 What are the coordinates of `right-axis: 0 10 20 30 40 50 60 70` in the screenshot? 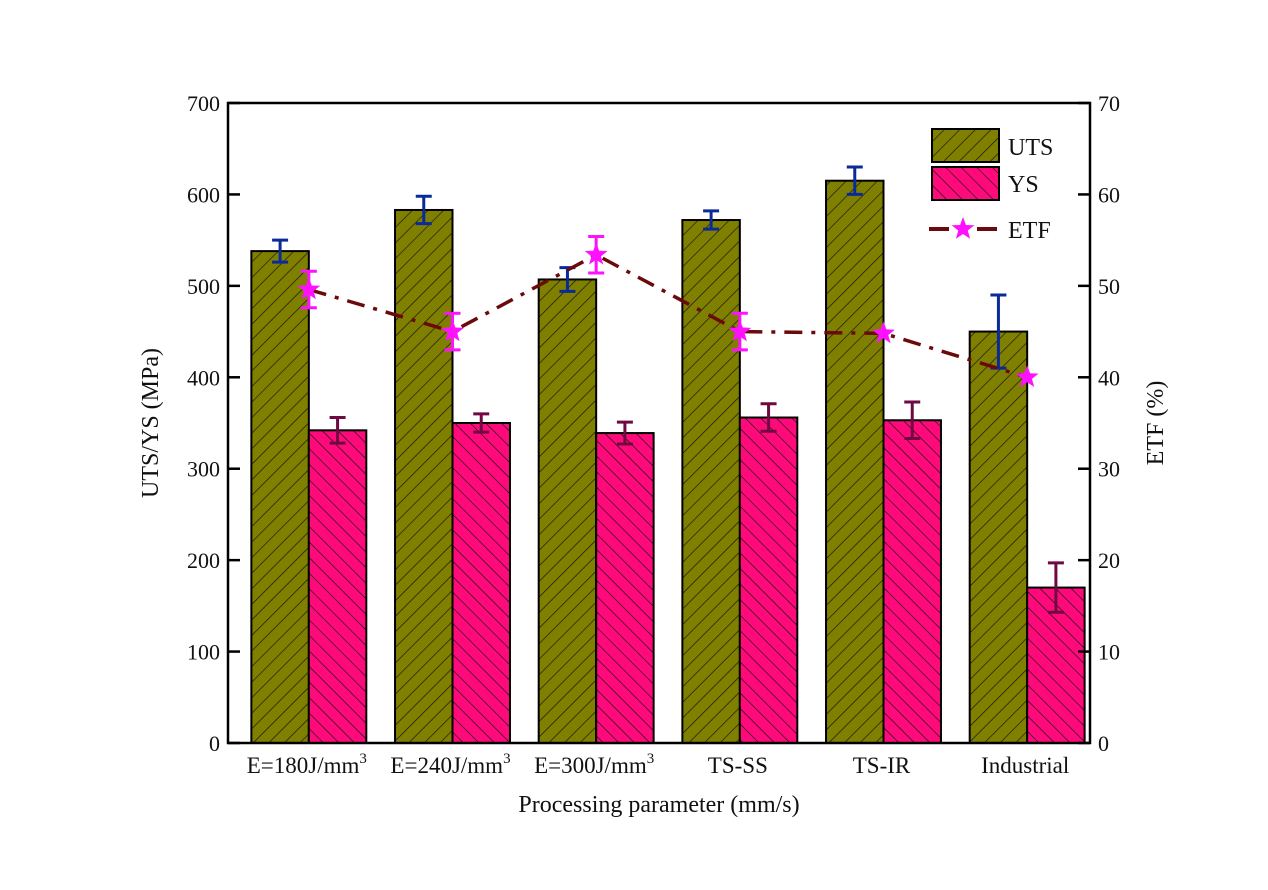 It's located at (1099, 423).